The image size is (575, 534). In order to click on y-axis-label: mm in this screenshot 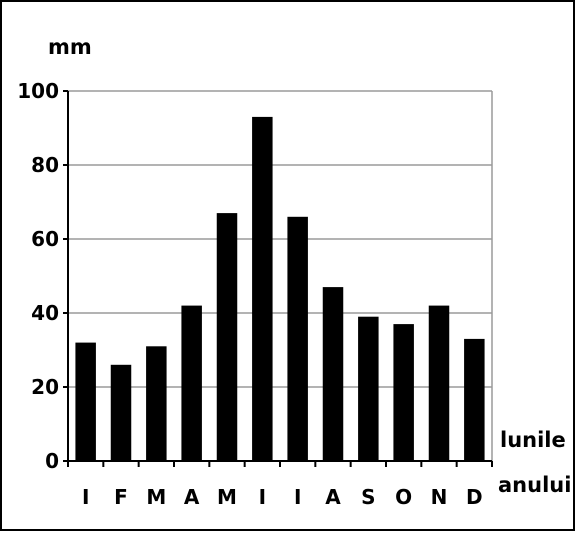, I will do `click(70, 47)`.